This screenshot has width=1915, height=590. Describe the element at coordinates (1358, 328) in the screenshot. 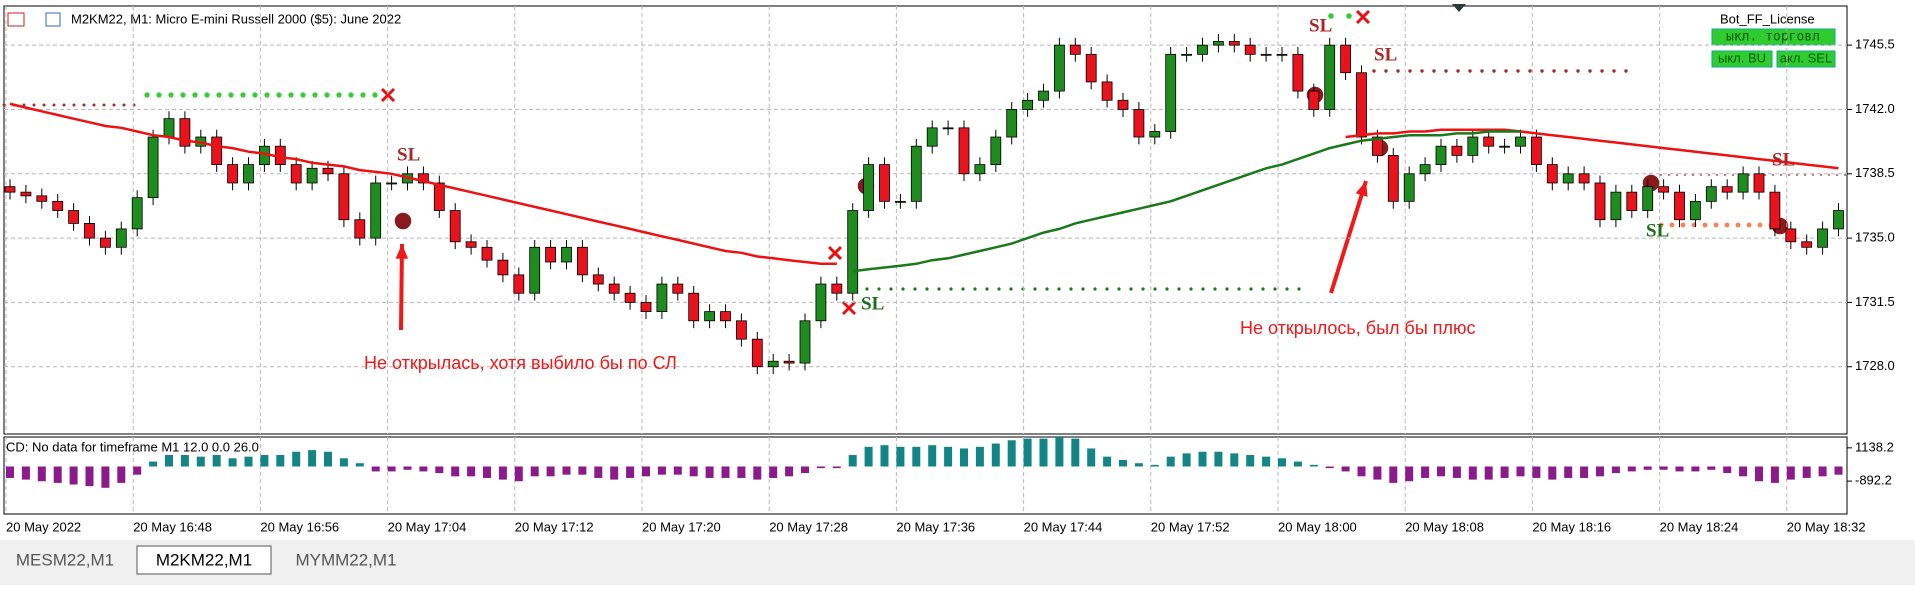

I see `note: Не открылось, был бы плюс` at that location.